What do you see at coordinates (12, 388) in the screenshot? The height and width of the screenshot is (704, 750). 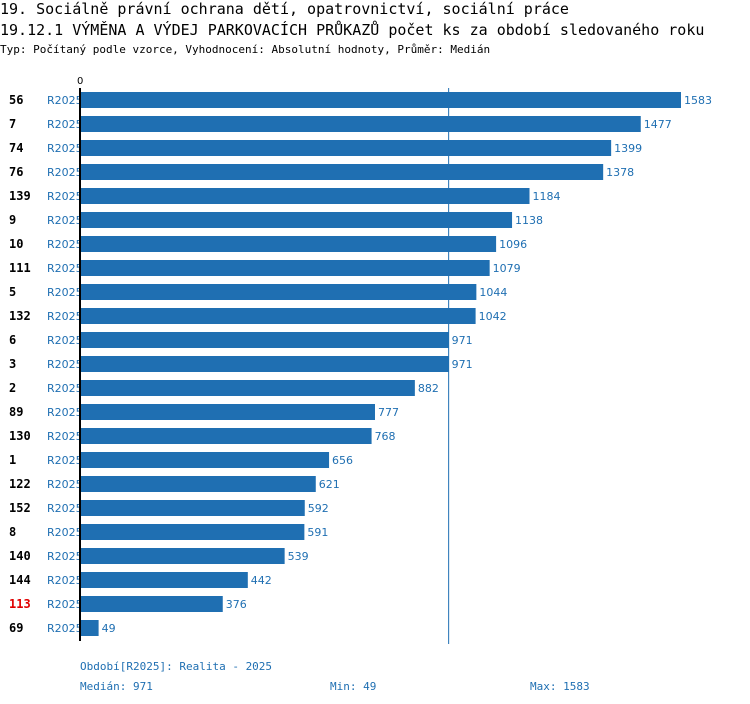 I see `category-label: 2` at bounding box center [12, 388].